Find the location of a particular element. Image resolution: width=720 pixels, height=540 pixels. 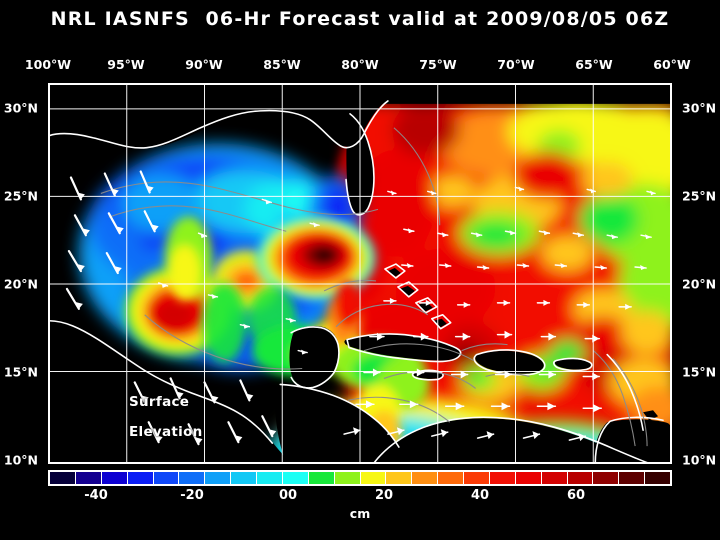

colorbar-tick: 60 is located at coordinates (576, 495).